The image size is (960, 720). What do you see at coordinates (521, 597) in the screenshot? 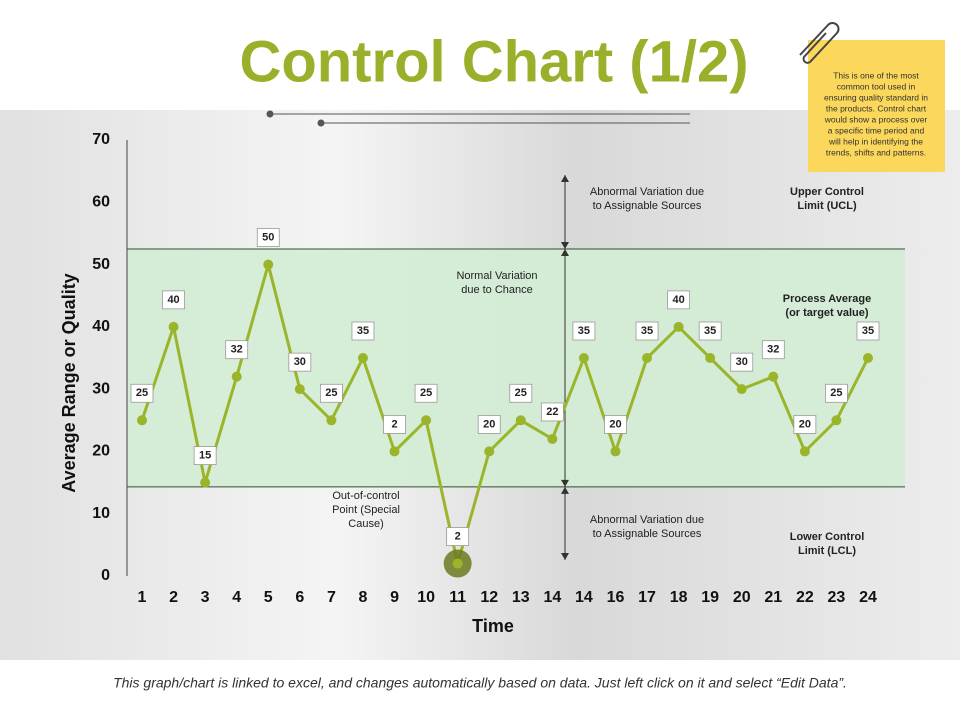
I see `x-tick-label: 13` at bounding box center [521, 597].